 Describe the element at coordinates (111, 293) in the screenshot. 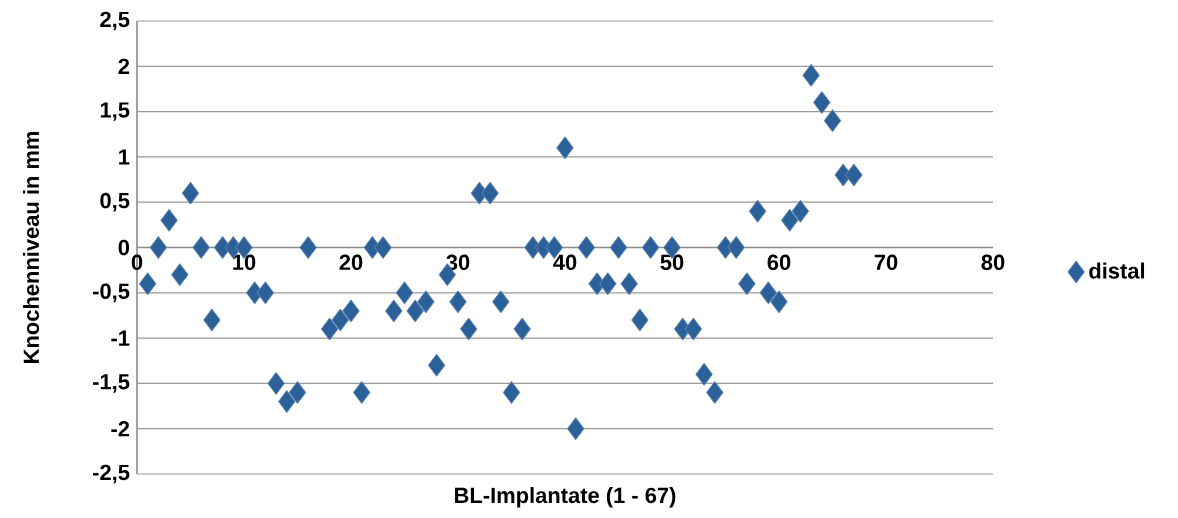

I see `y-tick-label: -0,5` at that location.